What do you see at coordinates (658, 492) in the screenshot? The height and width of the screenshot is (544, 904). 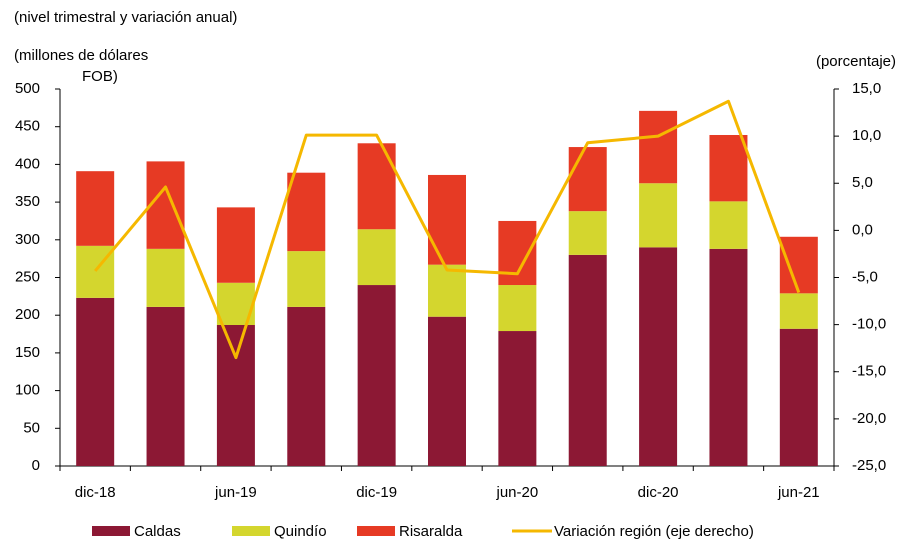 I see `x-tick-label: dic-20` at bounding box center [658, 492].